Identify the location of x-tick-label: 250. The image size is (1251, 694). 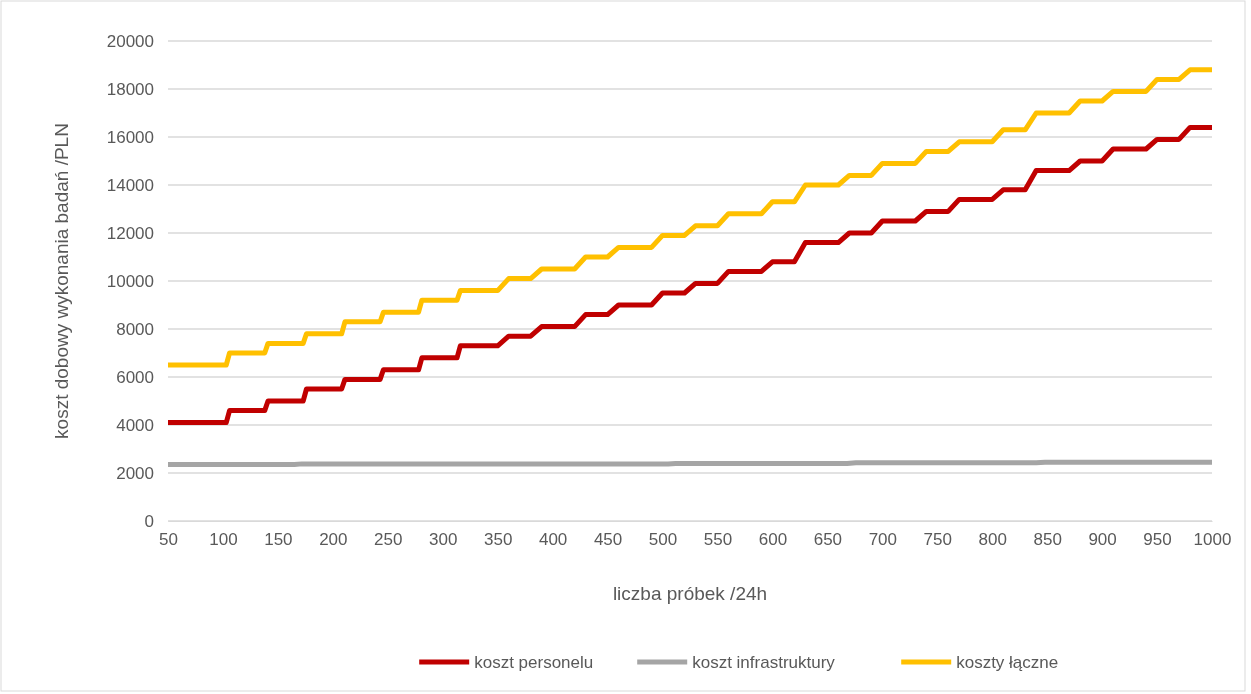
(388, 540).